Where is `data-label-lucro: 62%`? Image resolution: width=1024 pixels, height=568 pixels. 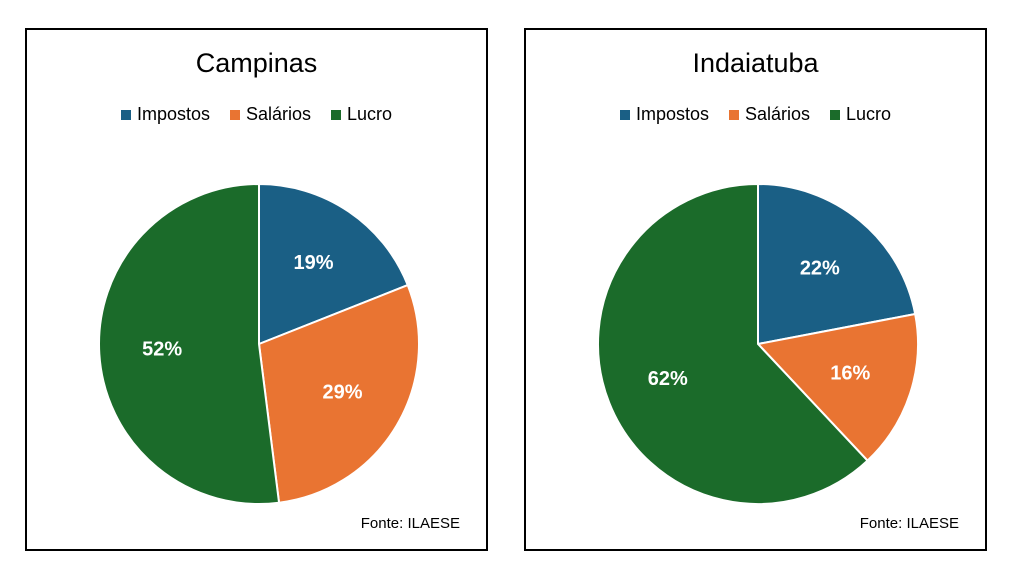
data-label-lucro: 62% is located at coordinates (668, 379).